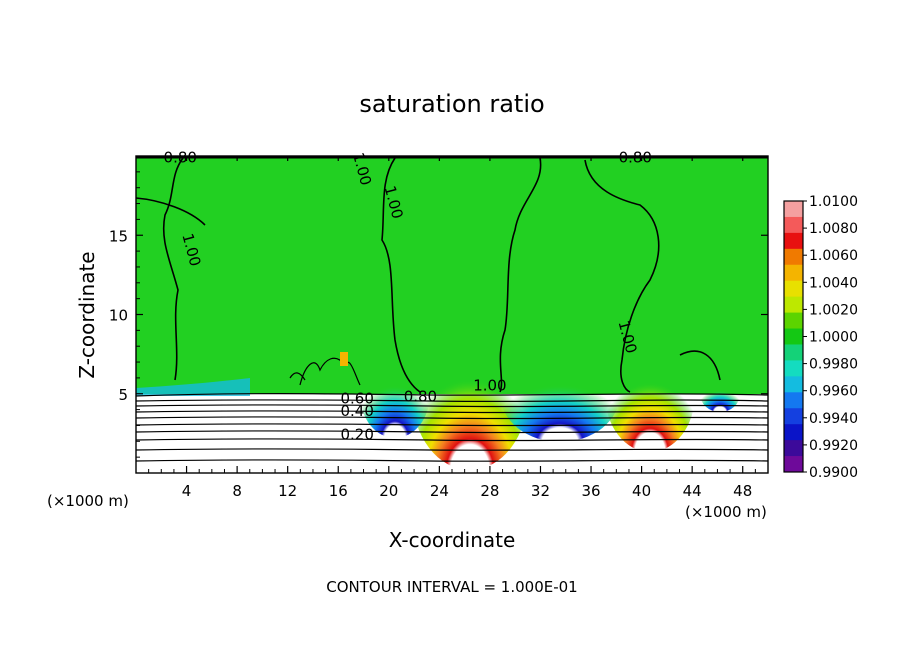 The width and height of the screenshot is (904, 654). What do you see at coordinates (833, 310) in the screenshot?
I see `colorbar-label: 1.0020` at bounding box center [833, 310].